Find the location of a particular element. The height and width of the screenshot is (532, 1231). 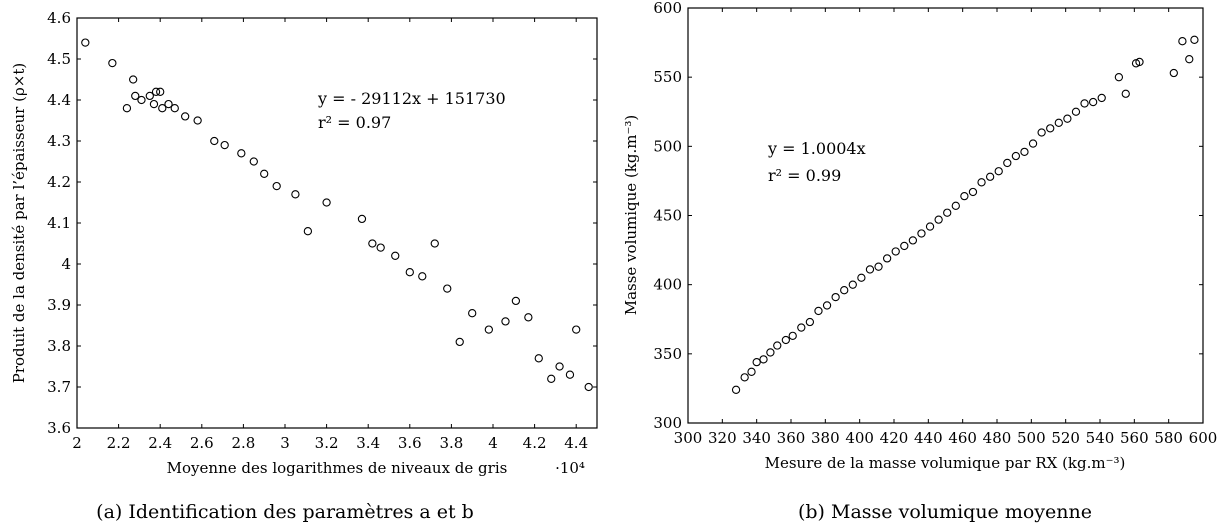

x-tick-label: 400 is located at coordinates (859, 438).